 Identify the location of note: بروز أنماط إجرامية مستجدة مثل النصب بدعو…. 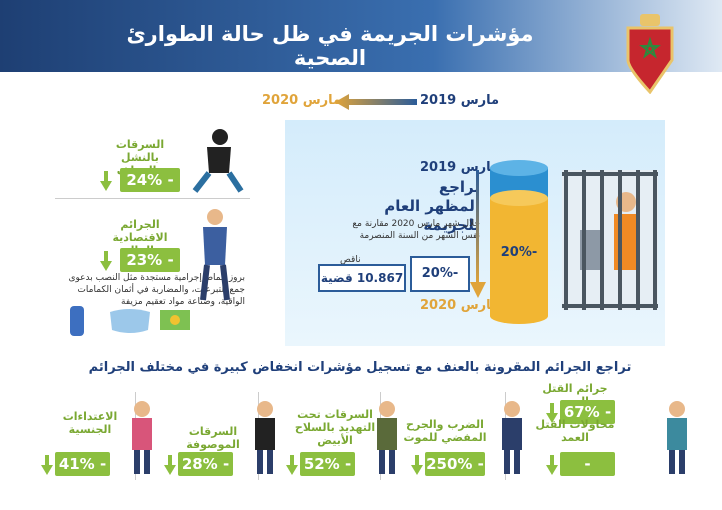
(156, 290).